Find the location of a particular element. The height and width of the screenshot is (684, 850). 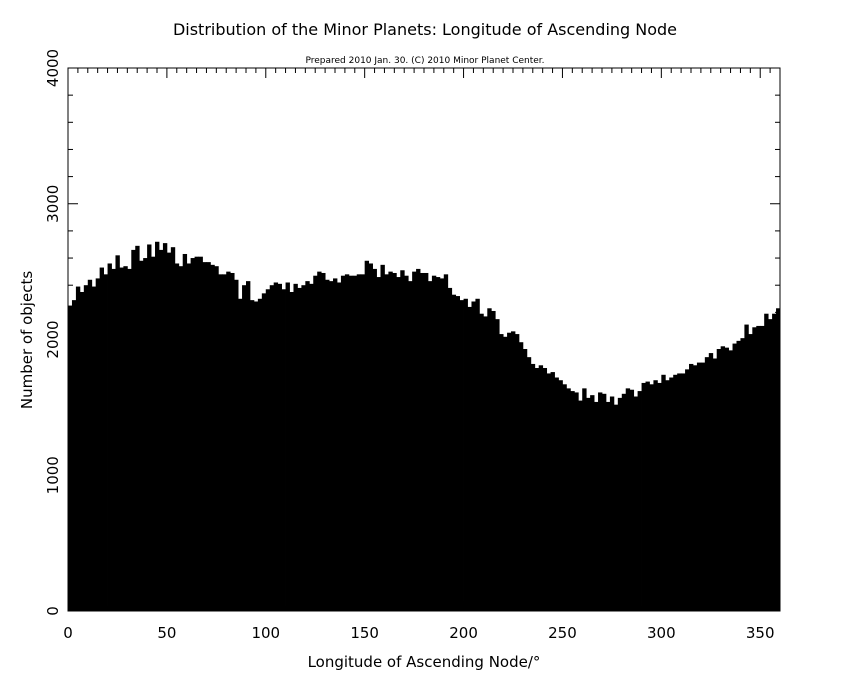

x-tick-label: 50 is located at coordinates (166, 633).